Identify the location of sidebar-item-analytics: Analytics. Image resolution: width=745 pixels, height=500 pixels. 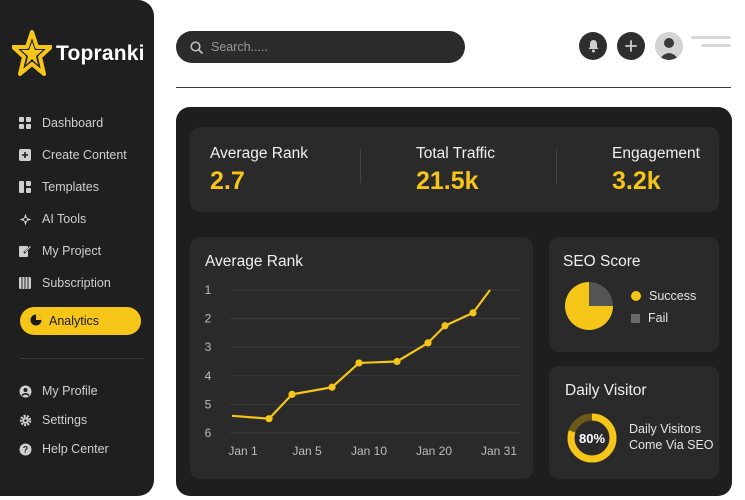
(80, 321).